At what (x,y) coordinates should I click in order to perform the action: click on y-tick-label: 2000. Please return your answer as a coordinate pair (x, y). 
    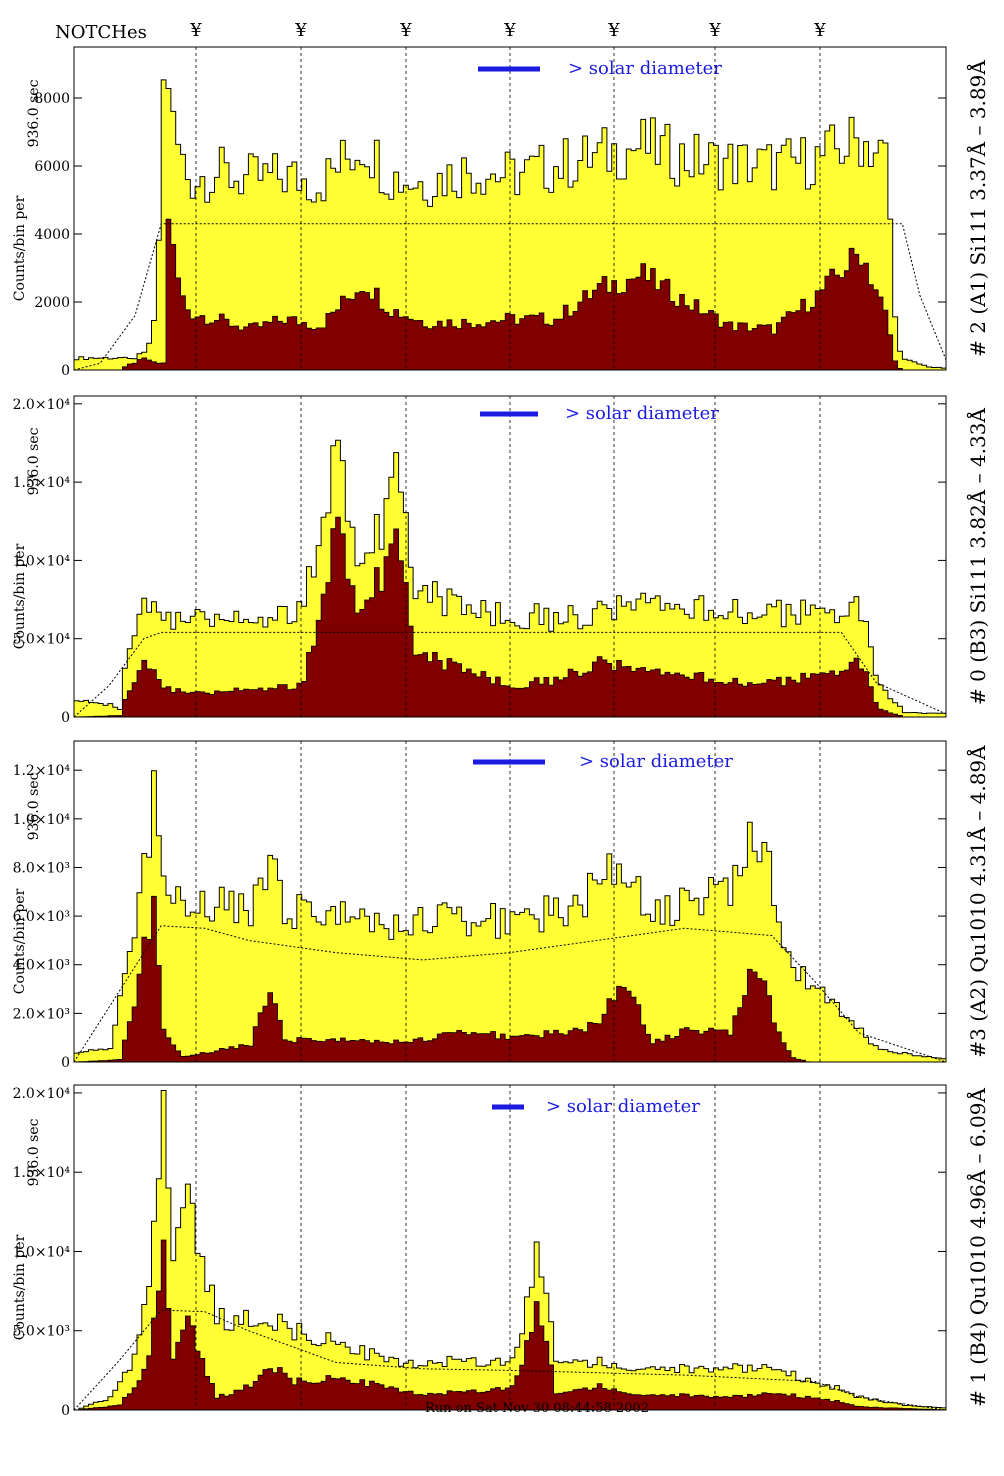
    Looking at the image, I should click on (52, 303).